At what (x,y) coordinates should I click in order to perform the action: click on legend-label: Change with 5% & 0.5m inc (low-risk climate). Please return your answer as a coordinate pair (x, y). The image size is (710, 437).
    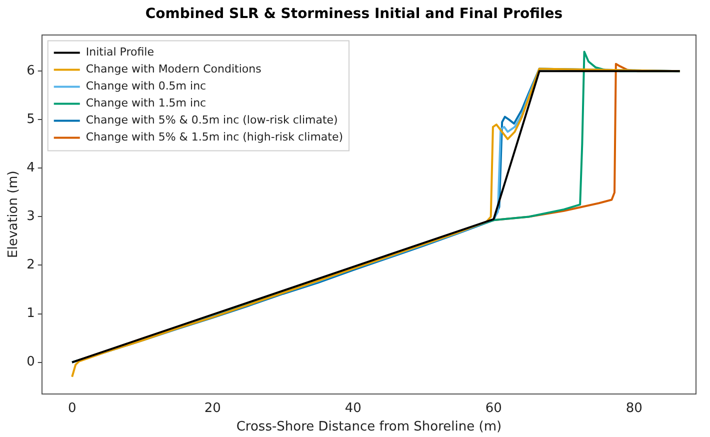
    Looking at the image, I should click on (212, 120).